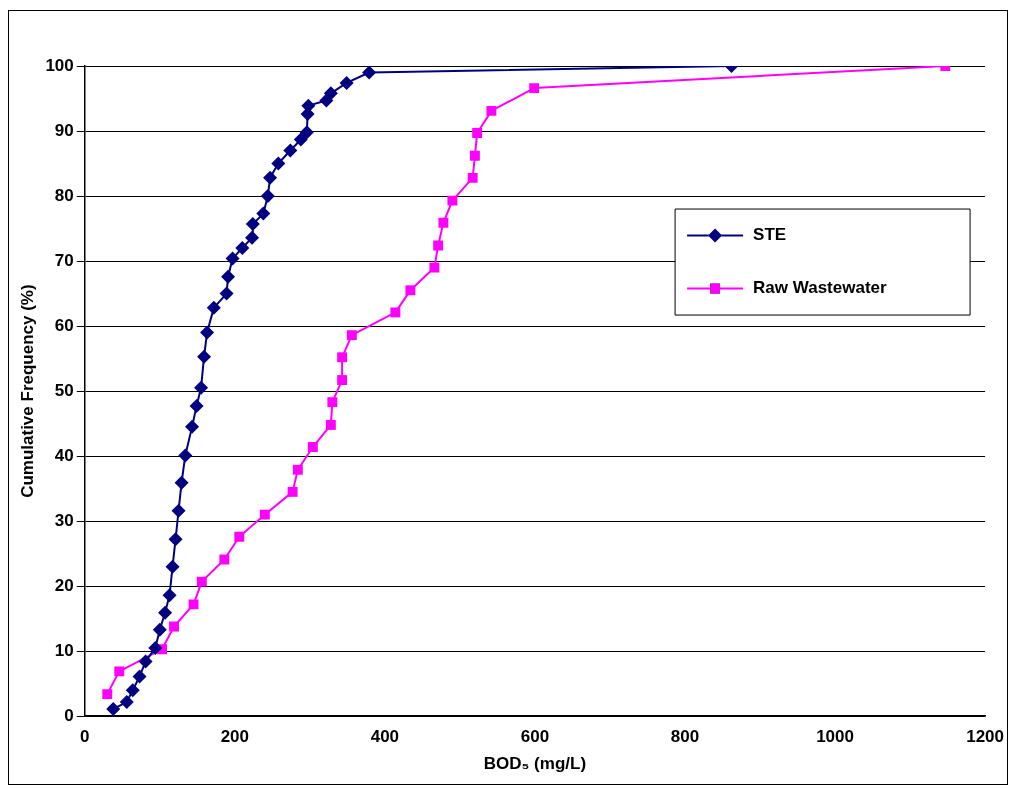  What do you see at coordinates (85, 737) in the screenshot?
I see `x-tick-label: 0` at bounding box center [85, 737].